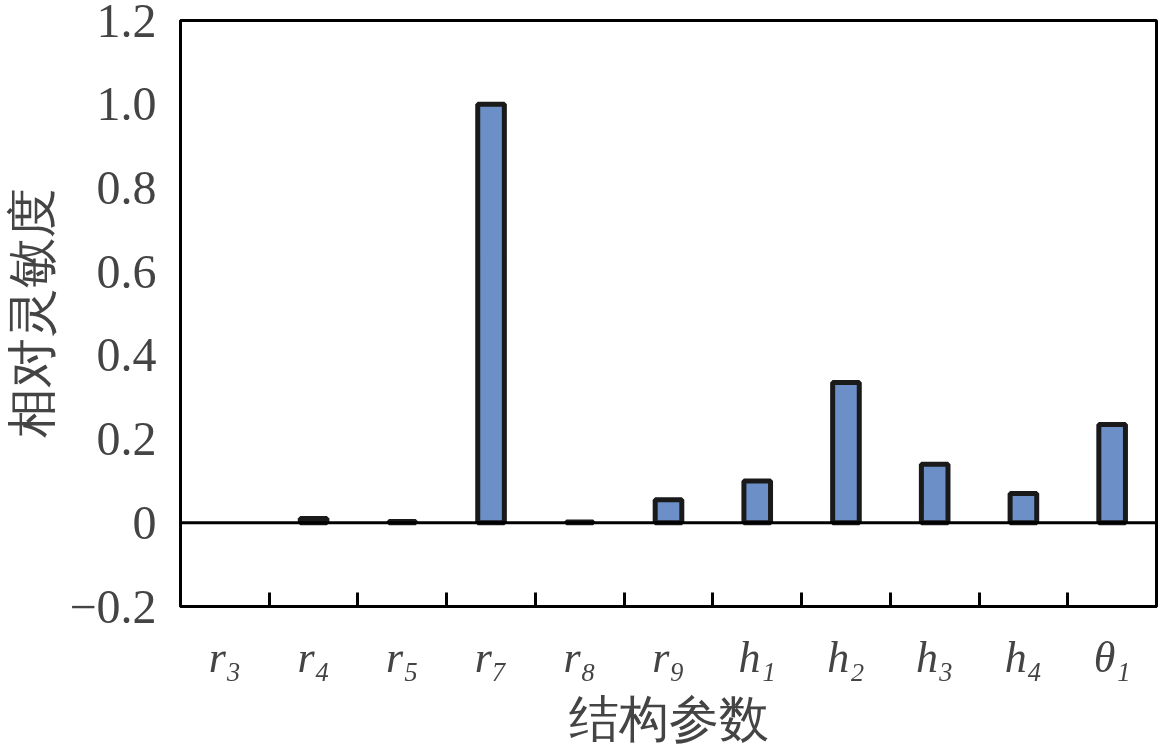 The image size is (1162, 752). What do you see at coordinates (126, 23) in the screenshot?
I see `y-tick-label: 1.2` at bounding box center [126, 23].